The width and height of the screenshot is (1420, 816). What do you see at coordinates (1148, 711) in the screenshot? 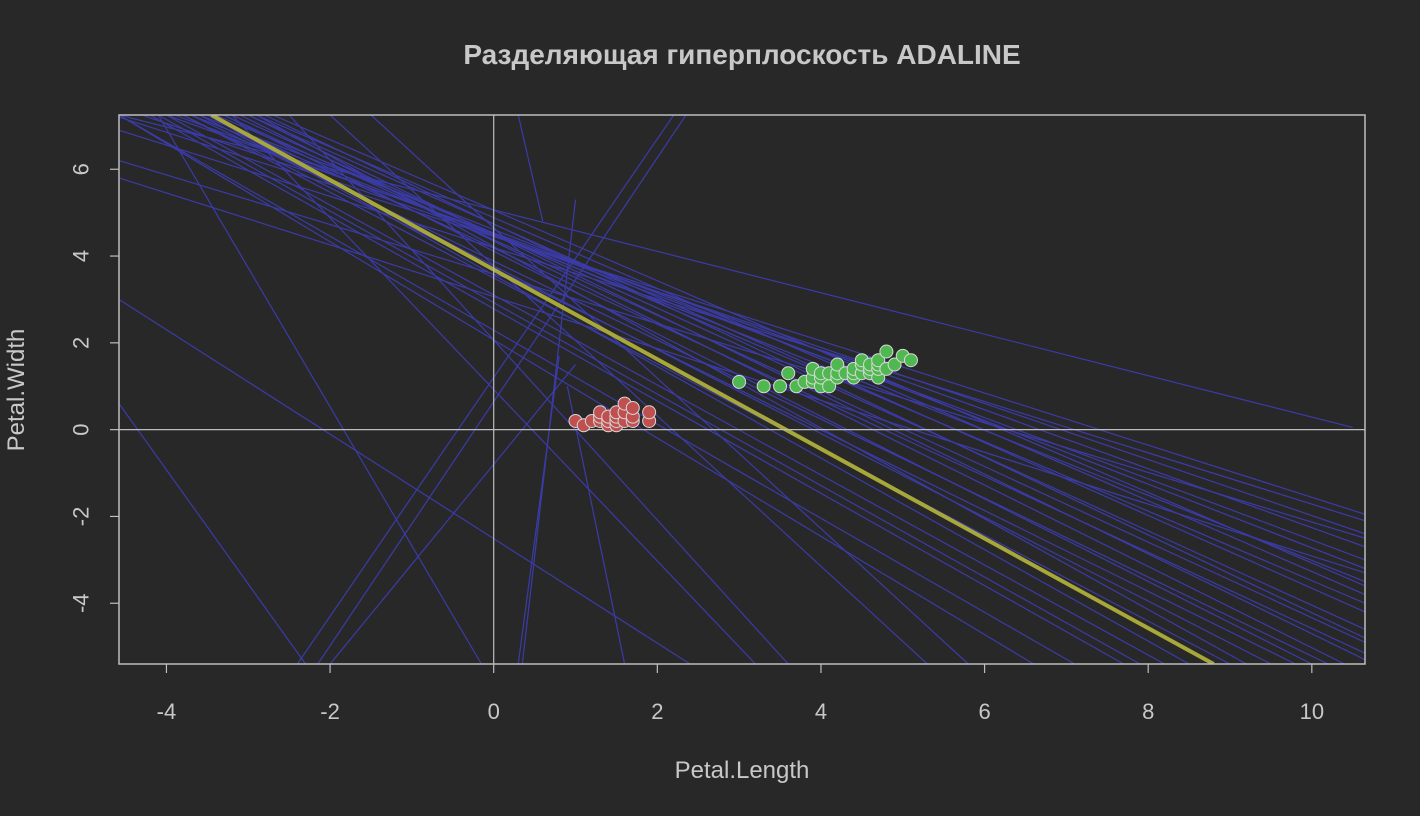
I see `x-tick-label: 8` at bounding box center [1148, 711].